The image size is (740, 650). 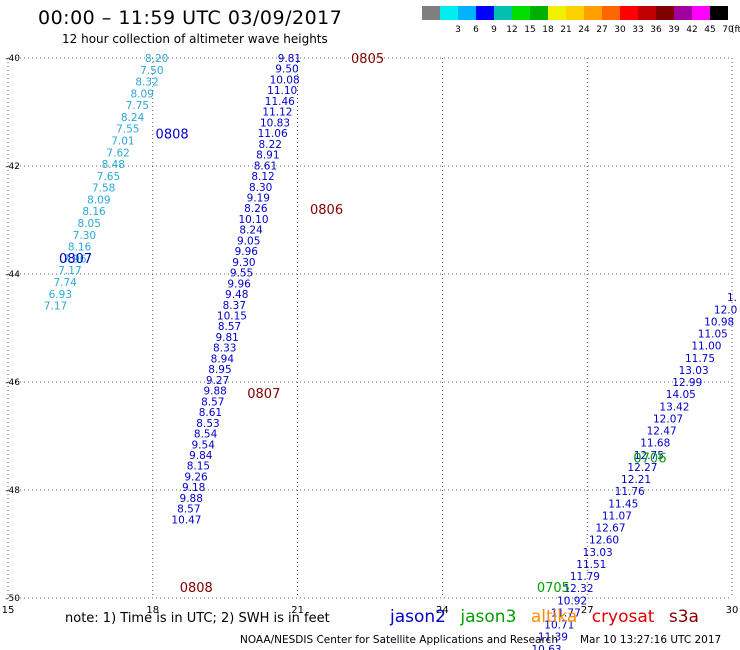 What do you see at coordinates (553, 588) in the screenshot?
I see `pass-time-label: 0705` at bounding box center [553, 588].